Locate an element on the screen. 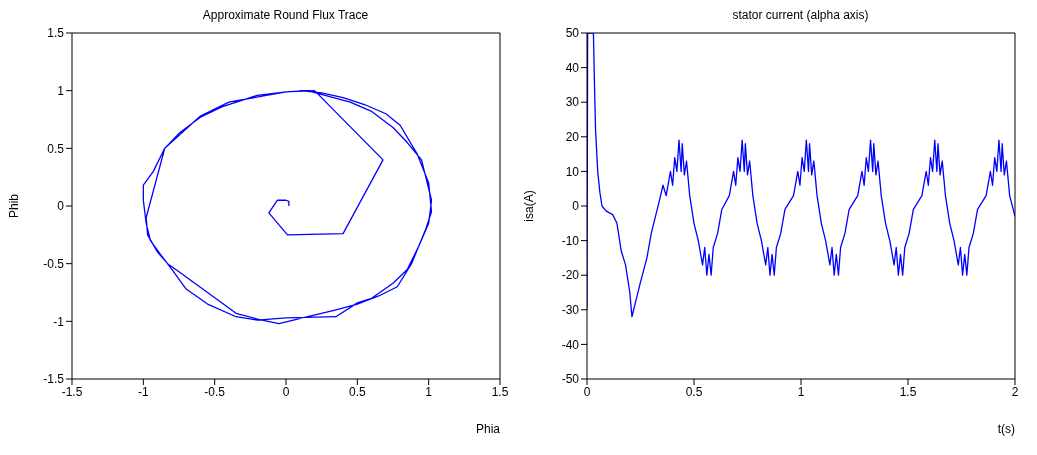  y-tick-label: -40 is located at coordinates (570, 344).